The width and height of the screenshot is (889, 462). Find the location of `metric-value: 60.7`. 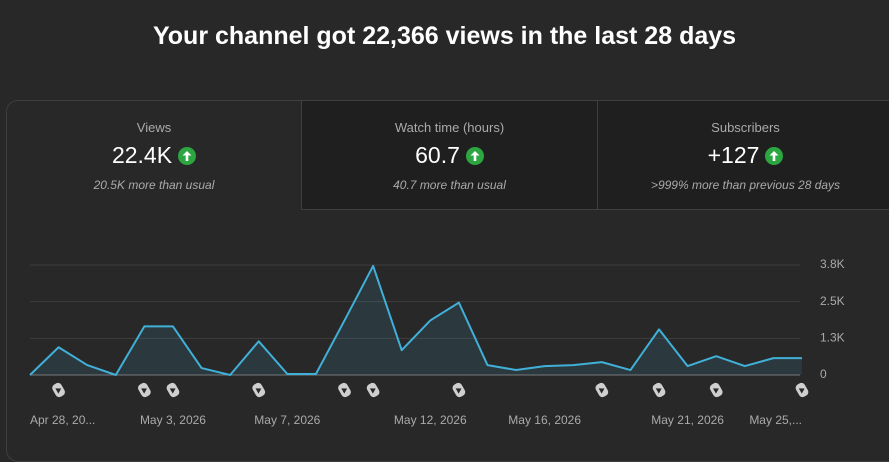

metric-value: 60.7 is located at coordinates (437, 155).